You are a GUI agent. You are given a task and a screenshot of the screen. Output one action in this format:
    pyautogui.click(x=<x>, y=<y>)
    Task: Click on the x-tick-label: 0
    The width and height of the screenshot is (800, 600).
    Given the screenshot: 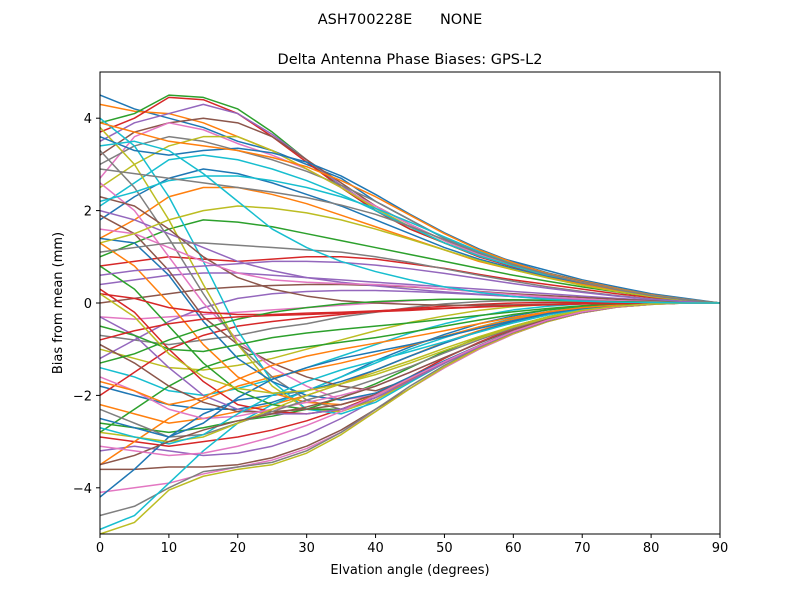 What is the action you would take?
    pyautogui.click(x=100, y=548)
    